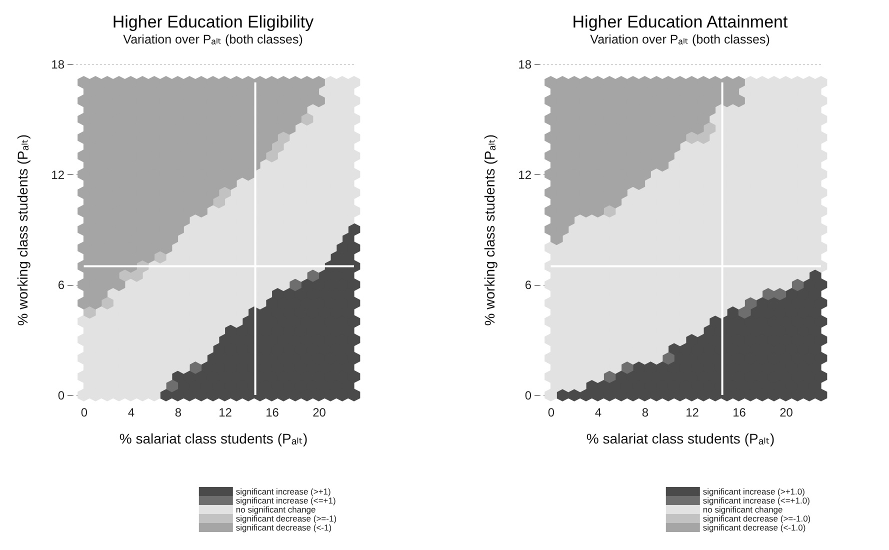 The height and width of the screenshot is (550, 889). I want to click on legend-label: significant increase (>+1), so click(284, 491).